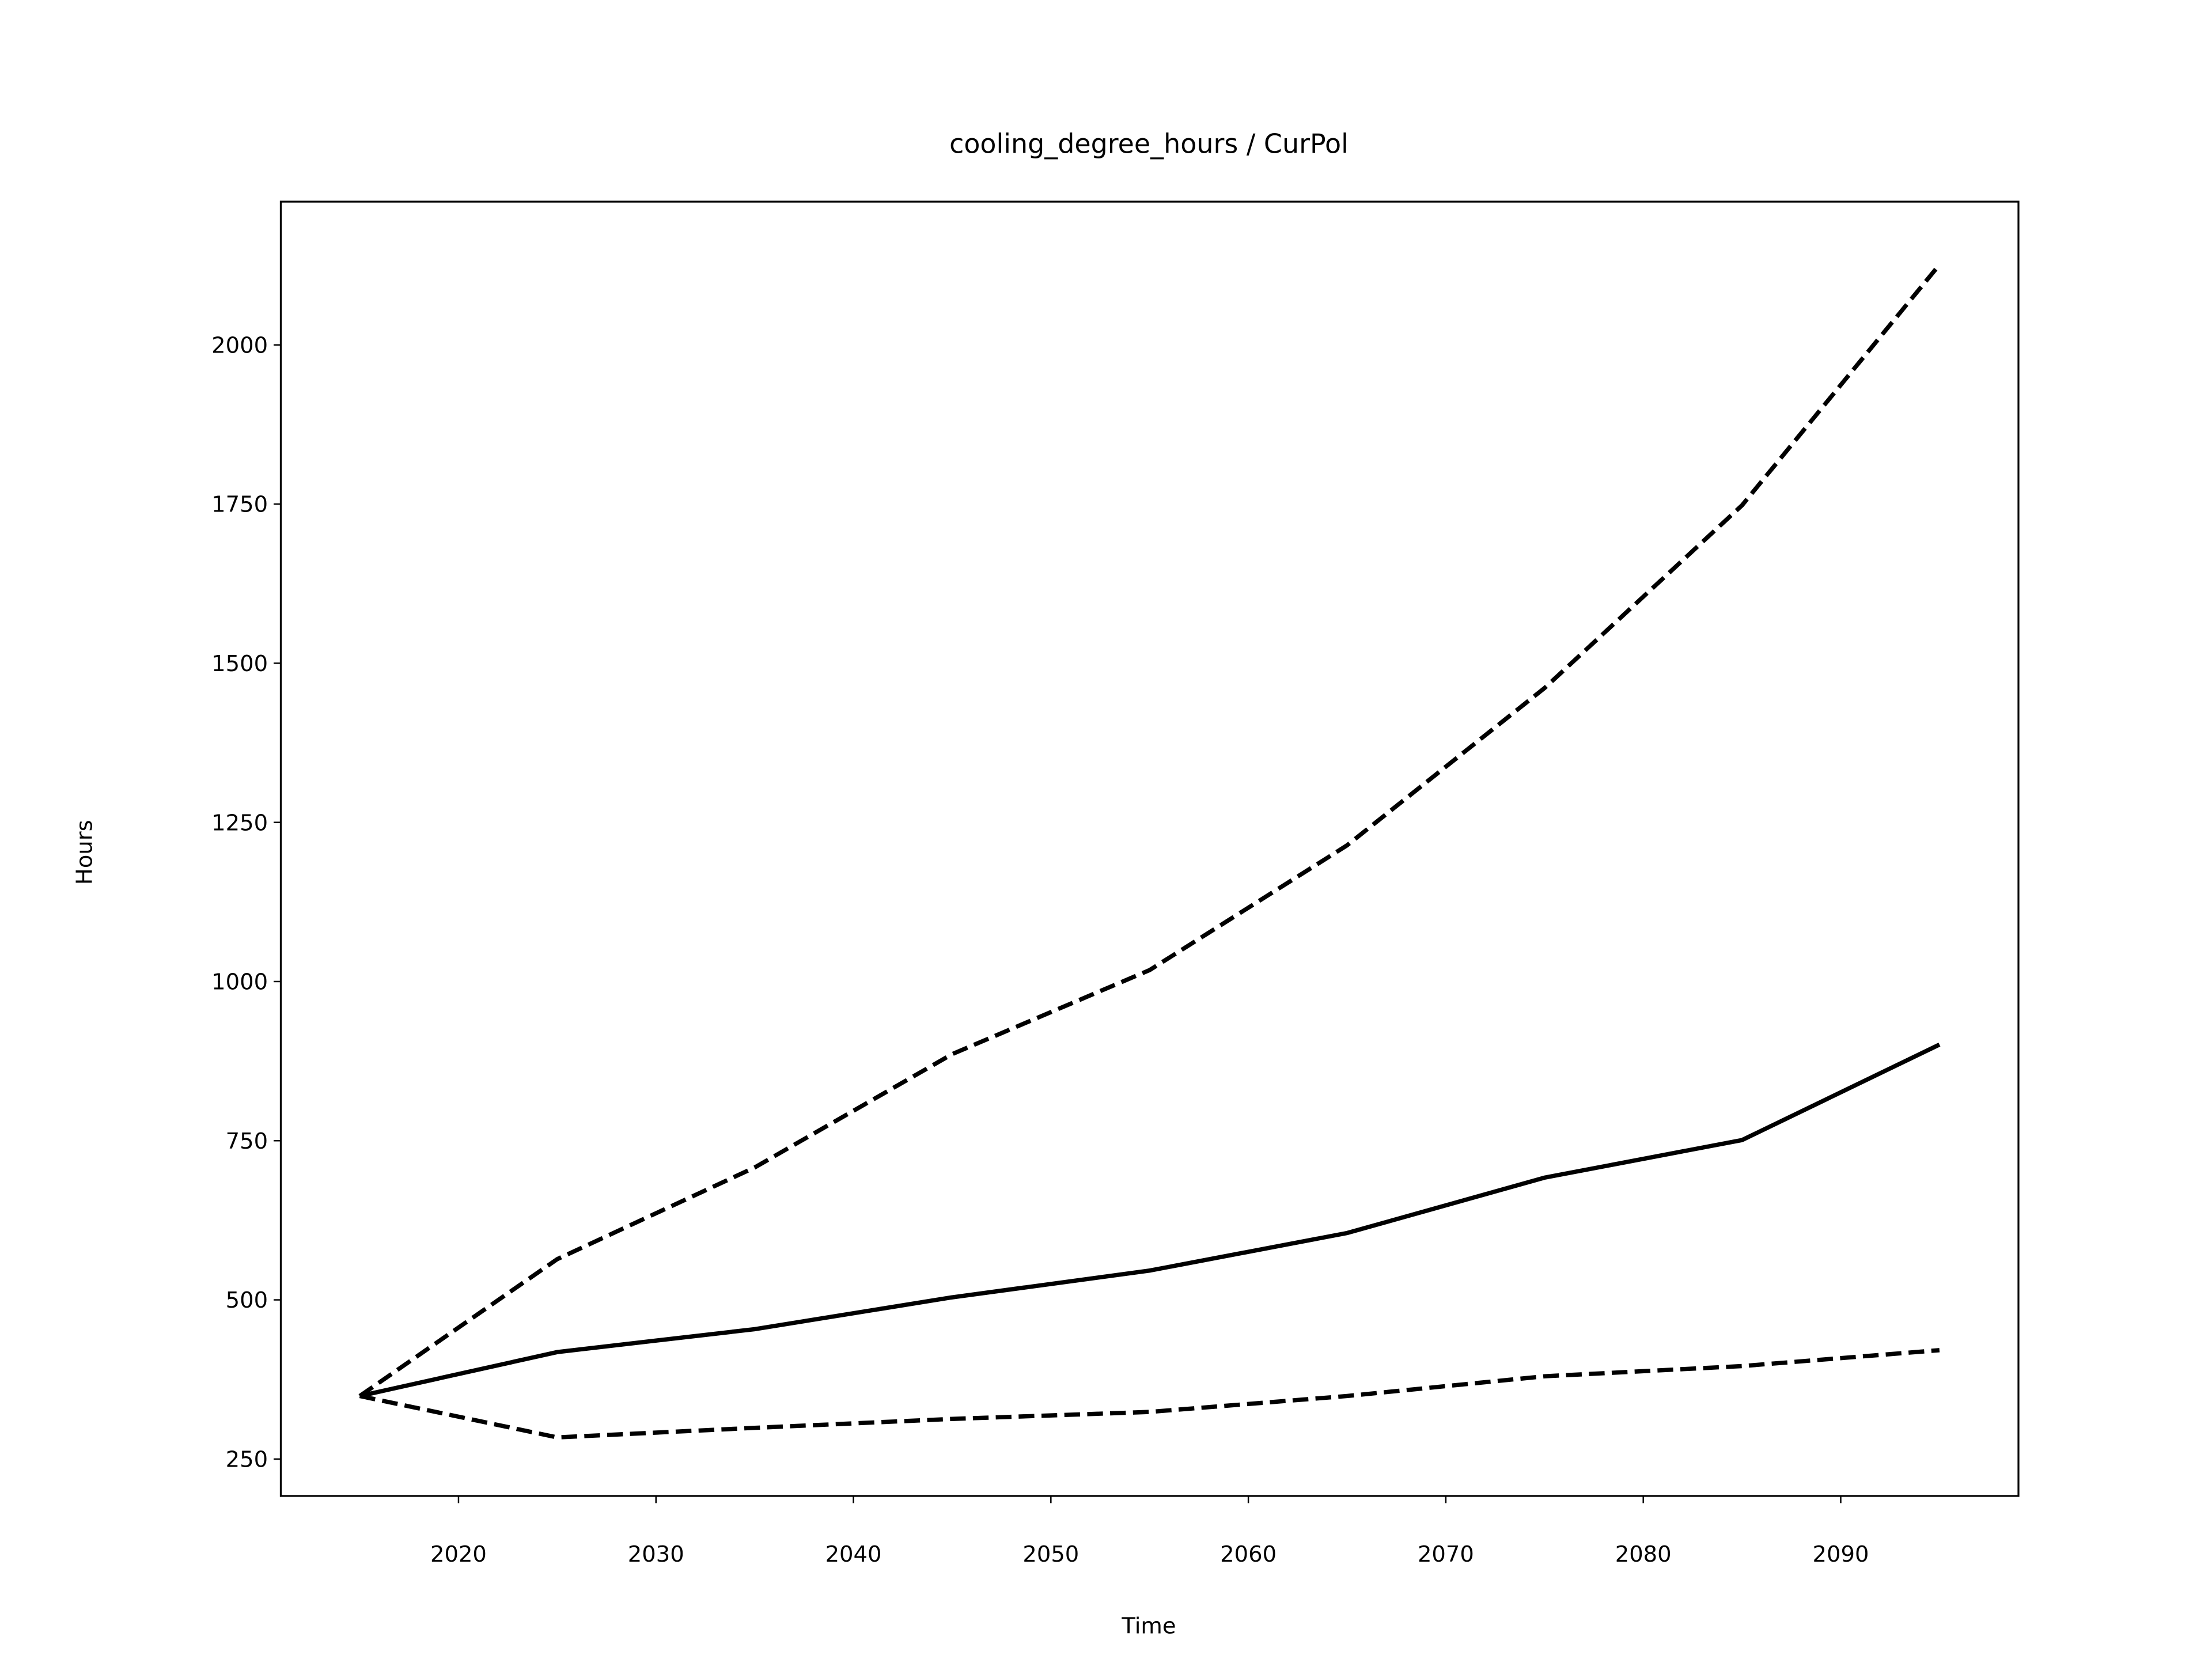 This screenshot has width=2212, height=1659. Describe the element at coordinates (1149, 144) in the screenshot. I see `chart-title: cooling_degree_hours / CurPol` at that location.